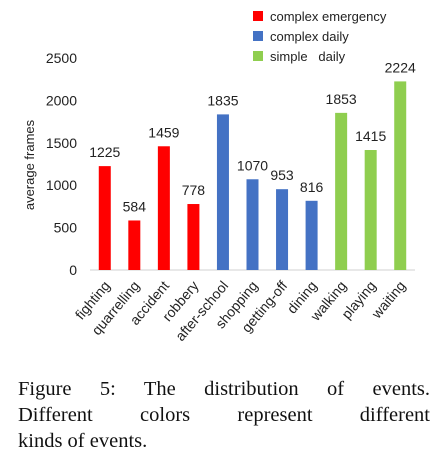  What do you see at coordinates (66, 228) in the screenshot?
I see `y-tick-label: 500` at bounding box center [66, 228].